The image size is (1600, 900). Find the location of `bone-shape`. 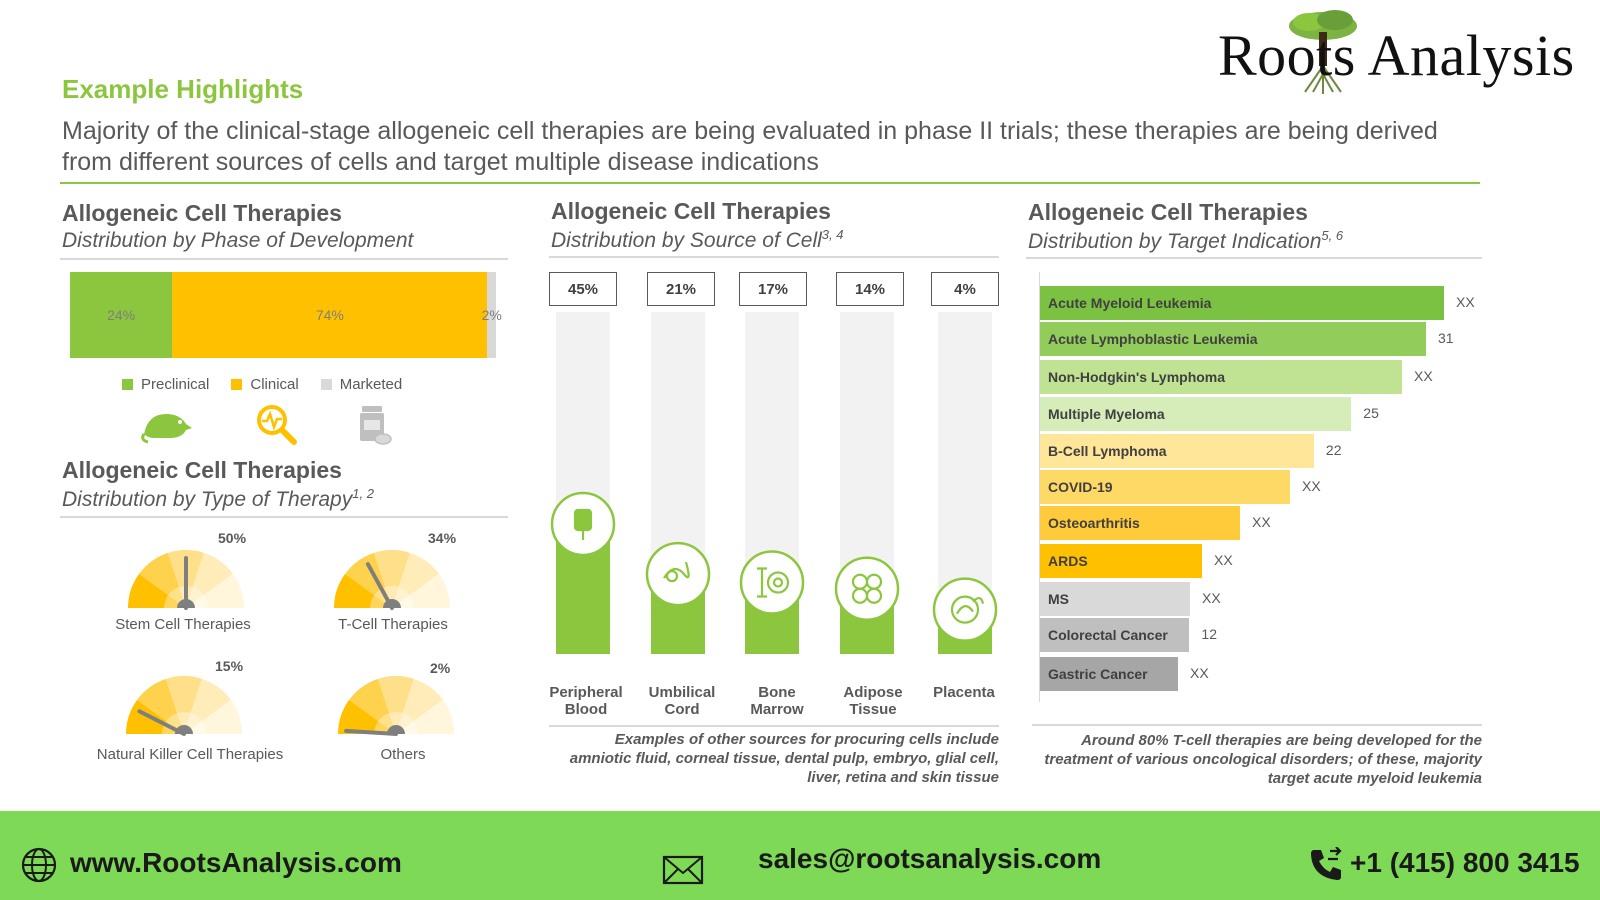

bone-shape is located at coordinates (762, 582).